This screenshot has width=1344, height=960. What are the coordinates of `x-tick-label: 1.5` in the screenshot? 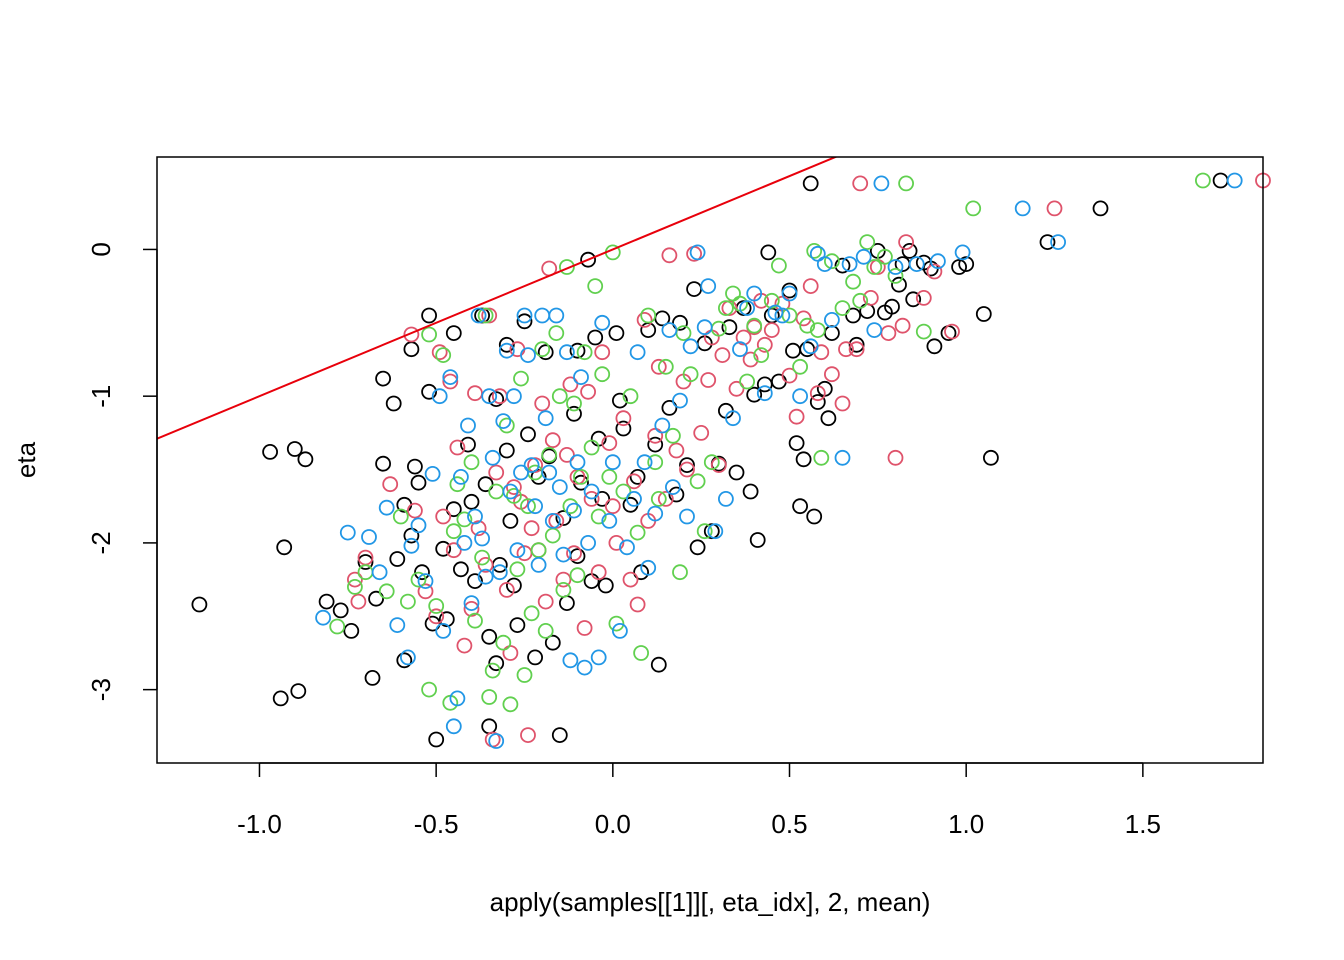 It's located at (1143, 824).